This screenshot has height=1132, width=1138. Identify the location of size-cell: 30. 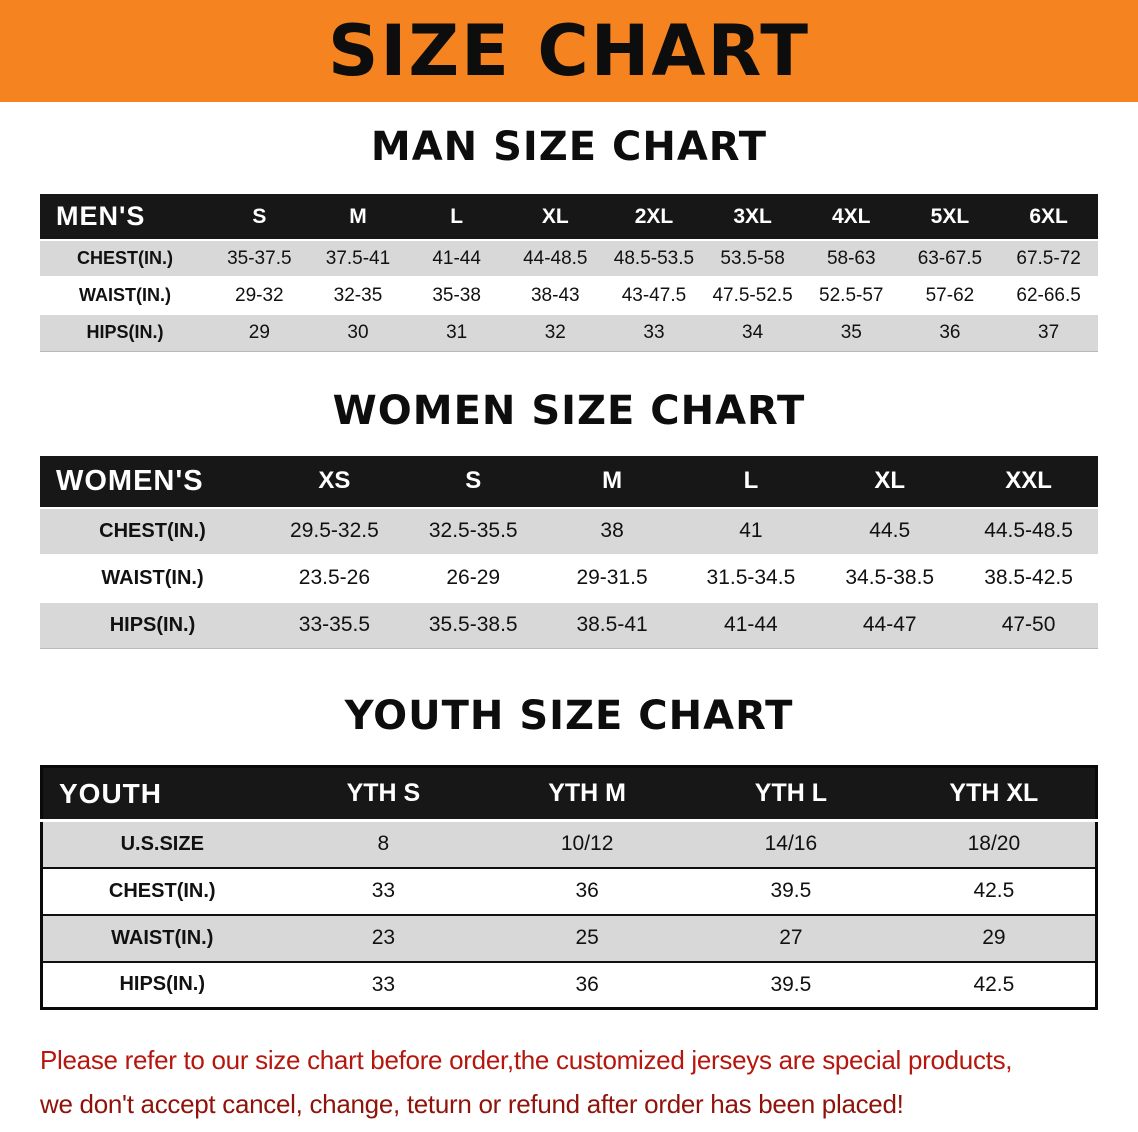
(358, 332).